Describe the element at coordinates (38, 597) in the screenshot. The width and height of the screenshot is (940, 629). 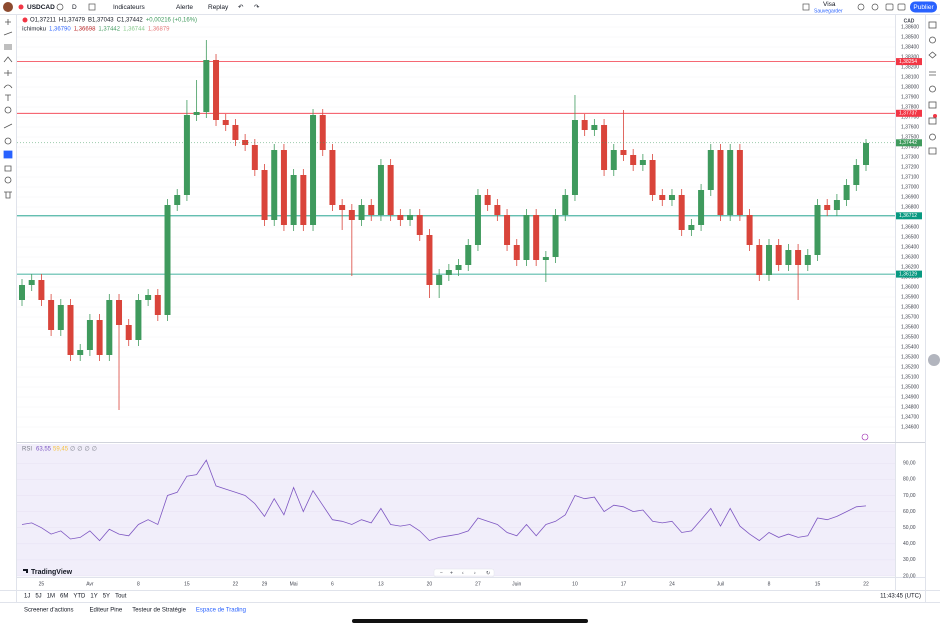
I see `range-button: 5J` at that location.